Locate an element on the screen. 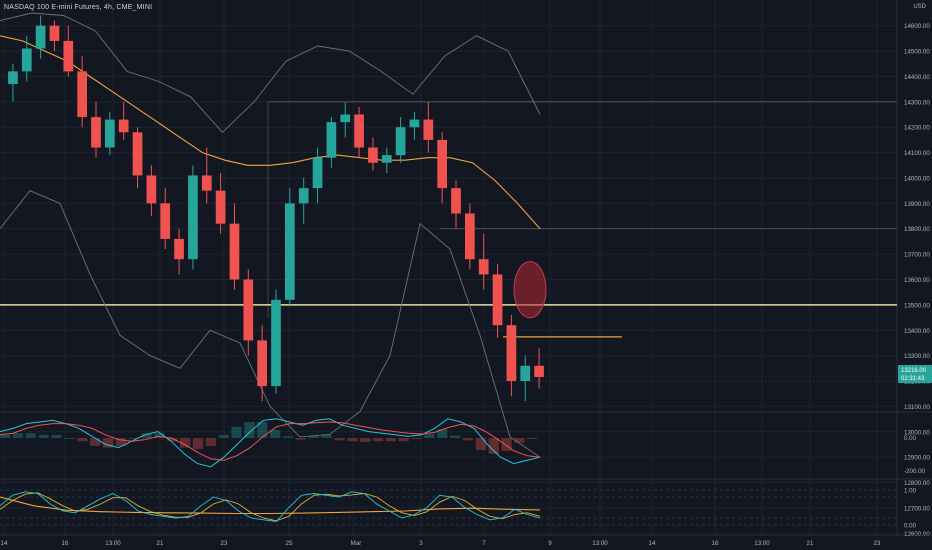 The width and height of the screenshot is (932, 550). stoch-d-line is located at coordinates (270, 507).